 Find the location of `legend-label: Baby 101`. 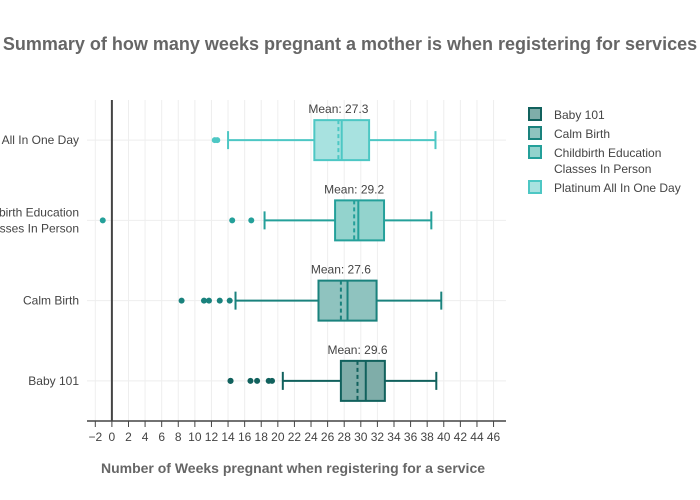

legend-label: Baby 101 is located at coordinates (579, 115).